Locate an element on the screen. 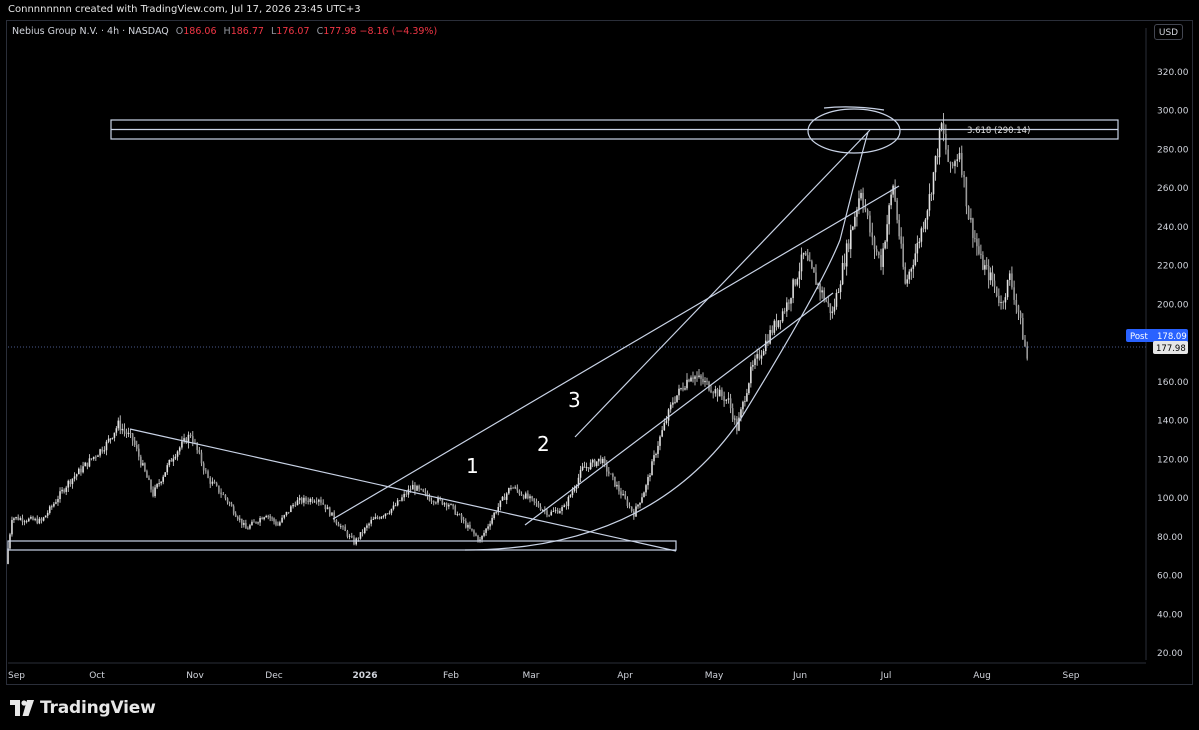 Image resolution: width=1199 pixels, height=730 pixels. last-price-badge: 177.98 is located at coordinates (1170, 347).